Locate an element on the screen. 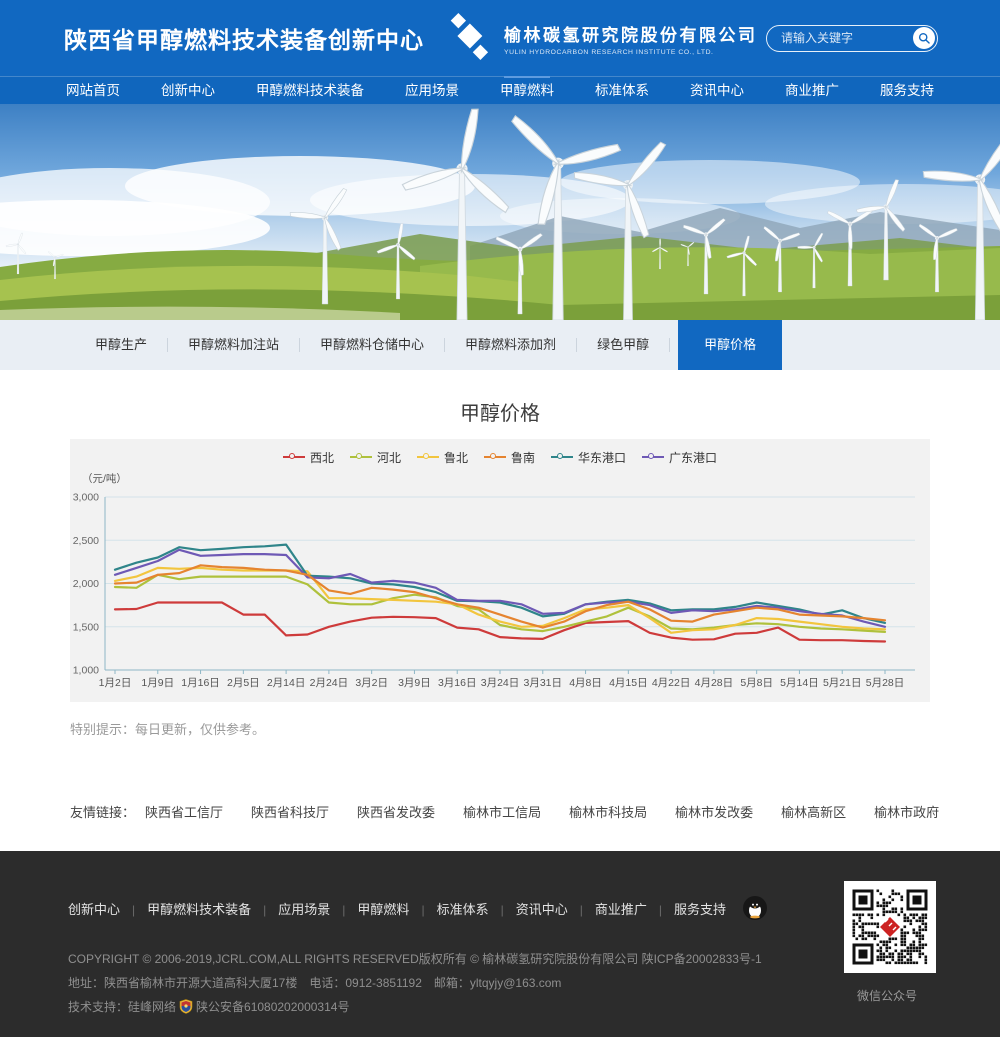  legend-label: 鲁南 is located at coordinates (523, 457).